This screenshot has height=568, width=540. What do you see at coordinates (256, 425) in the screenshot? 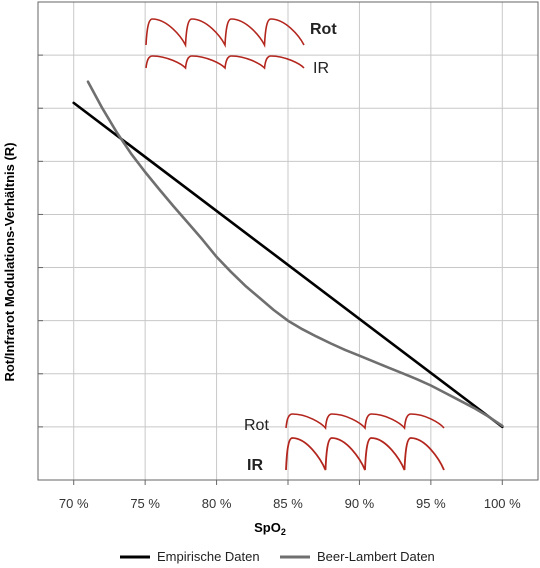
I see `bottom-red-label: Rot` at bounding box center [256, 425].